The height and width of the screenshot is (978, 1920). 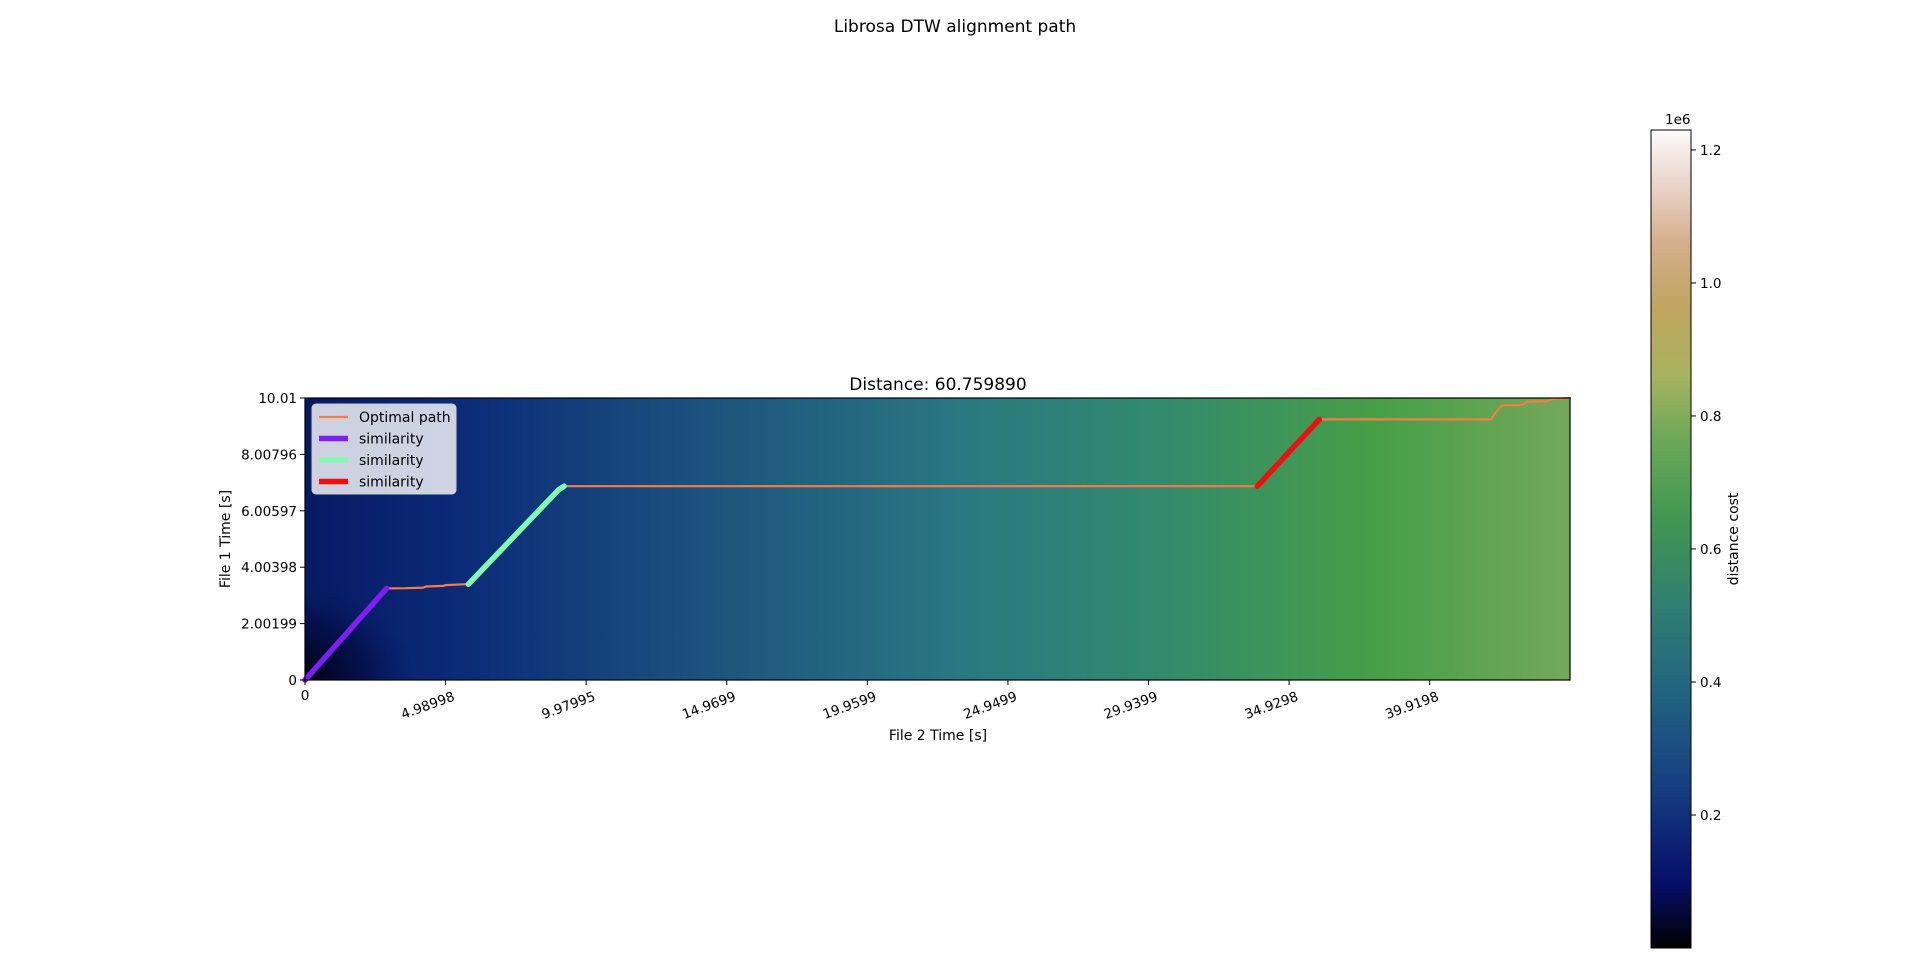 I want to click on legend-label-0: Optimal path, so click(x=405, y=418).